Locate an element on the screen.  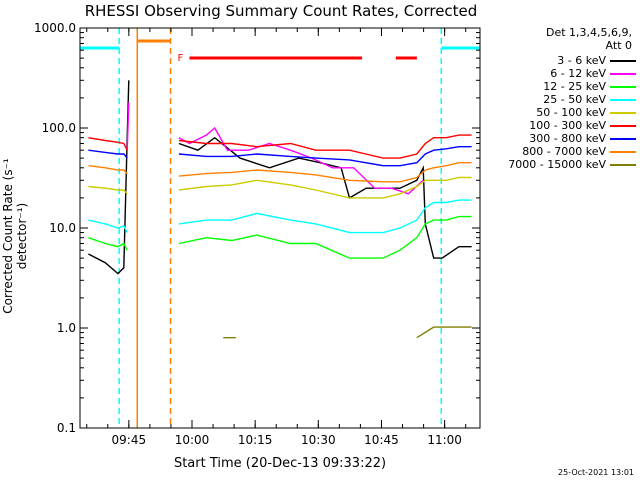
legend-entry: 7000 - 15000 keV is located at coordinates (560, 164).